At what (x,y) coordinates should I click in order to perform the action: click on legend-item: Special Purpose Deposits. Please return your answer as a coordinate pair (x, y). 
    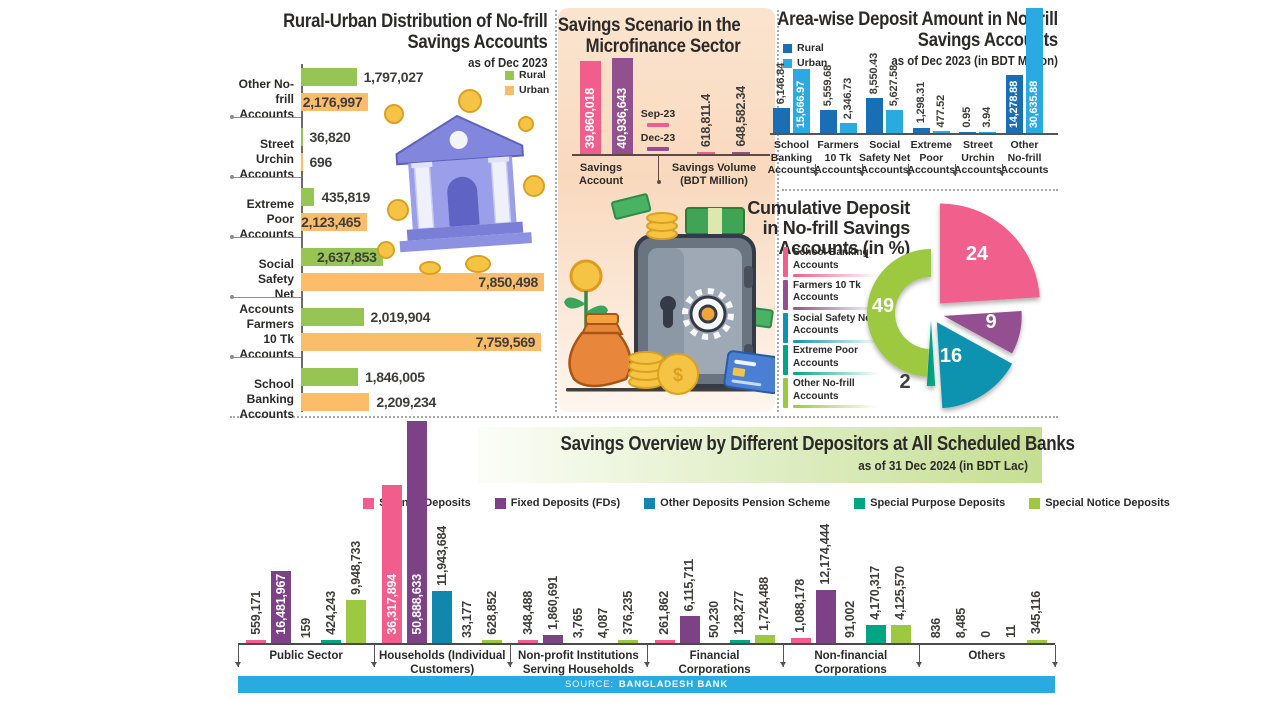
    Looking at the image, I should click on (929, 503).